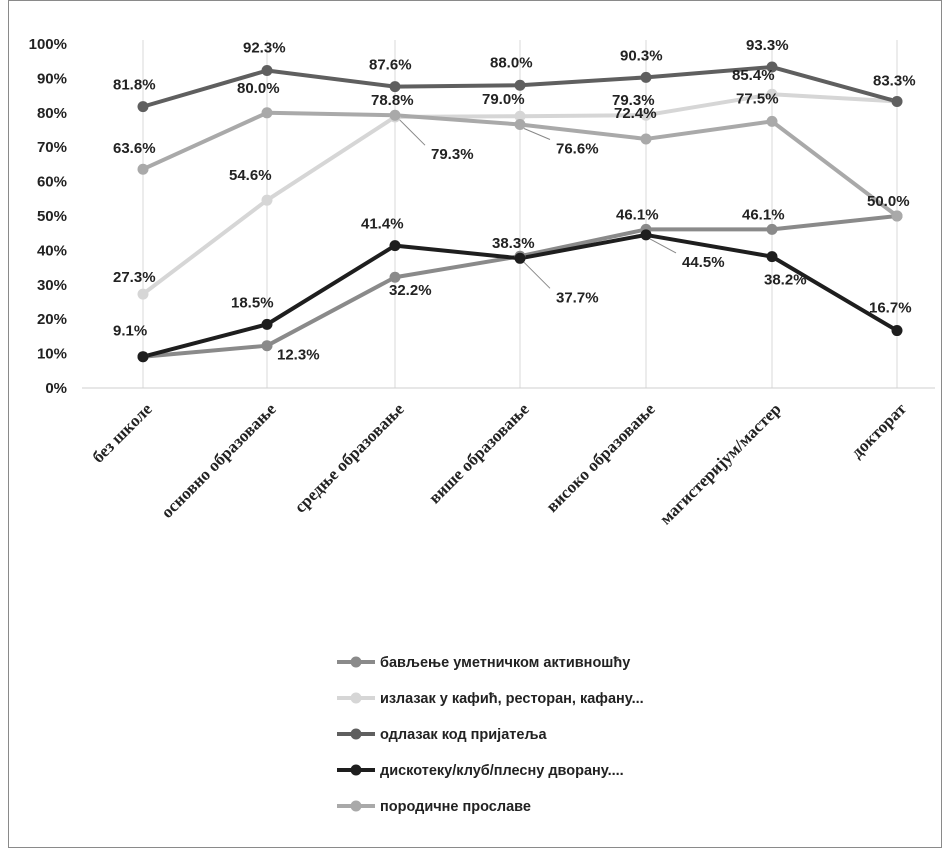  I want to click on y-tick-label: 10%, so click(52, 354).